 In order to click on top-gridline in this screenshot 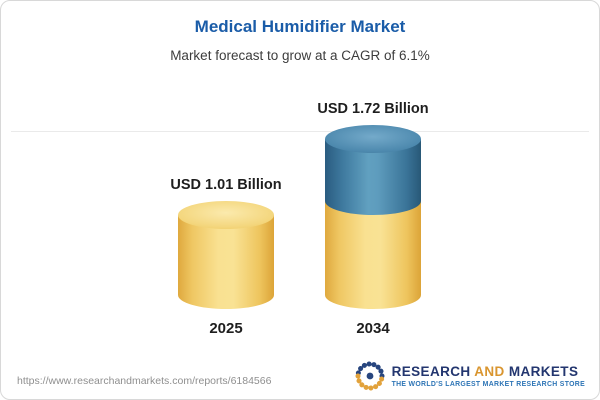, I will do `click(300, 131)`.